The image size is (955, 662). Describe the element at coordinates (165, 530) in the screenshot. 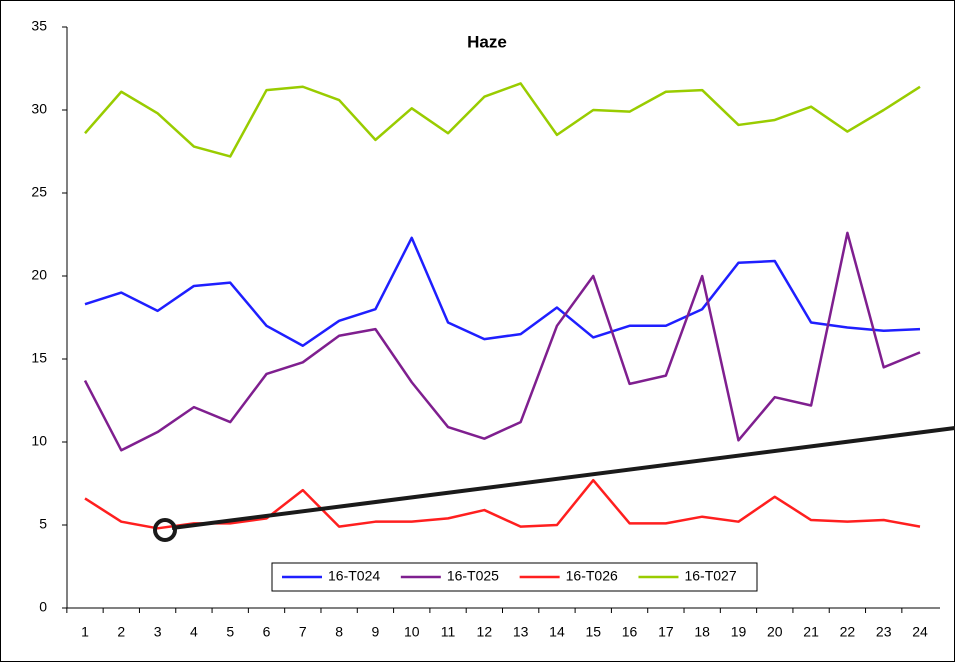

I see `annotation-circle` at that location.